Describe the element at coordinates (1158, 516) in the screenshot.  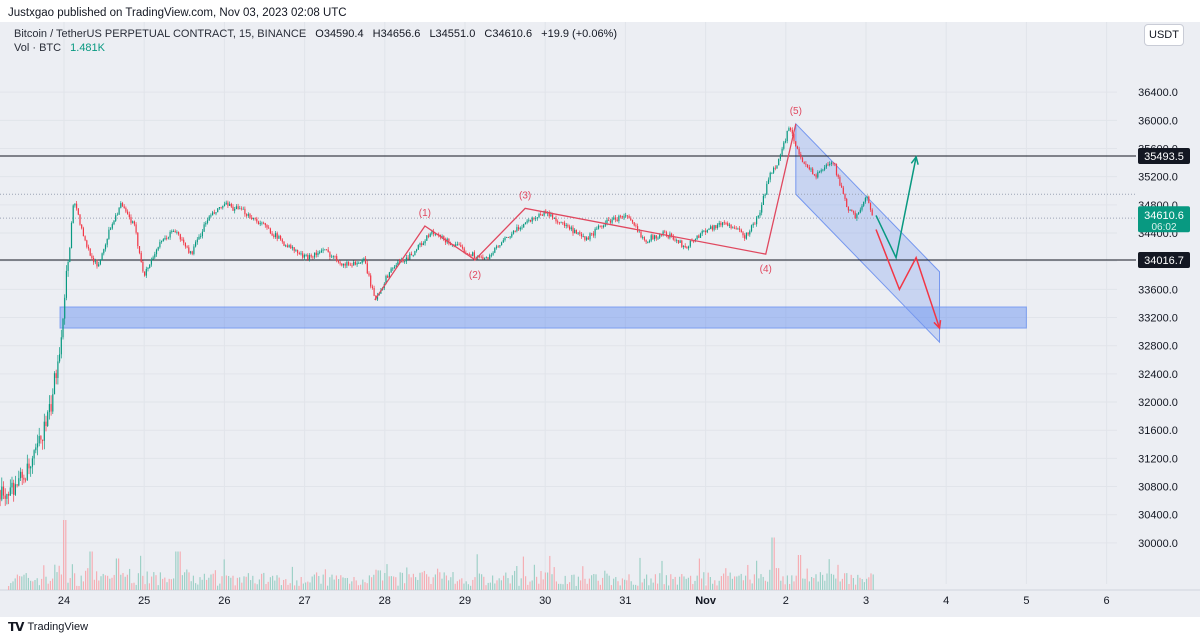
I see `y-tick-label: 30400.0` at that location.